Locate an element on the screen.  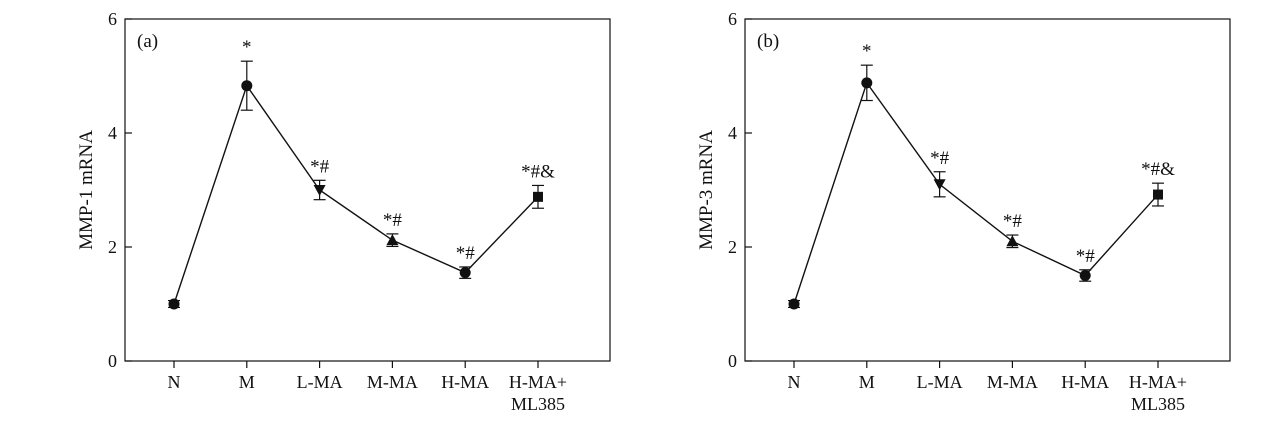
c0-x-tick-label: M is located at coordinates (247, 382).